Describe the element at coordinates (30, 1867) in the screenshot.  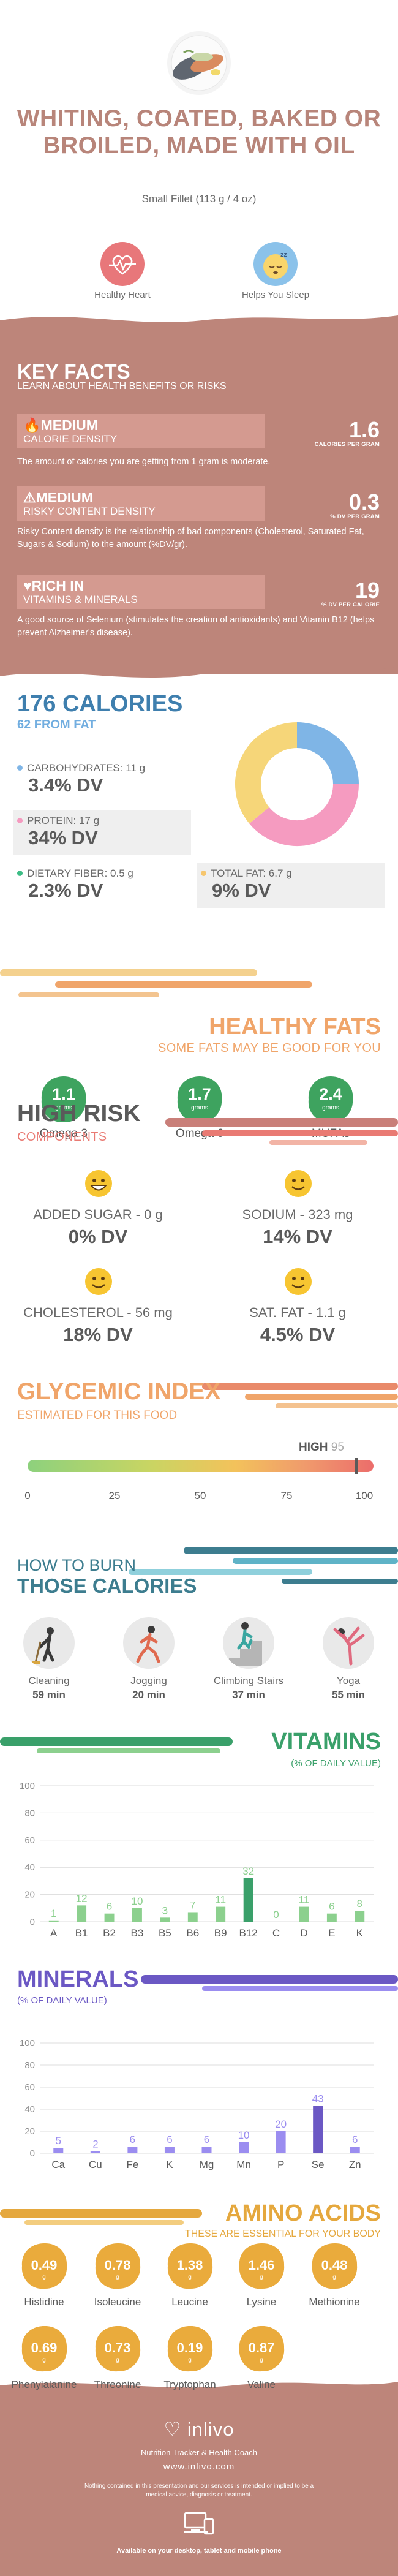
I see `y-tick-label: 40` at that location.